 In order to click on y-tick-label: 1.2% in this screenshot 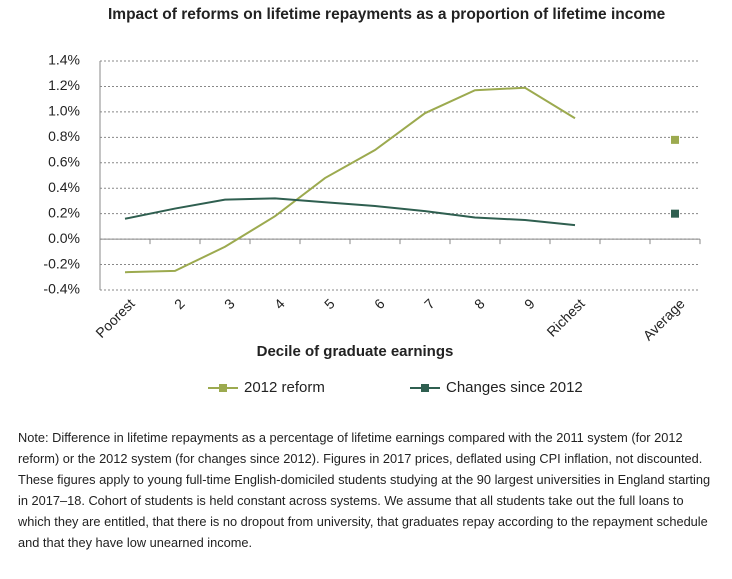, I will do `click(64, 85)`.